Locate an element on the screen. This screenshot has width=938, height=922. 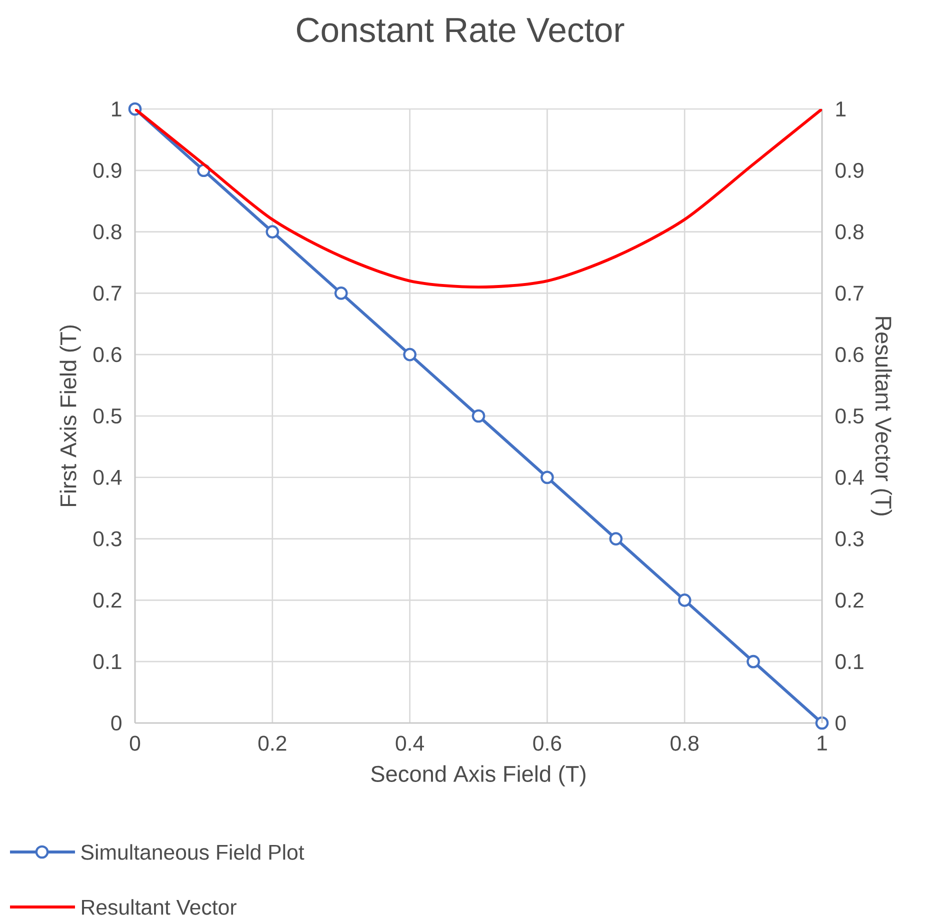
y-axis-title: First Axis Field (T) is located at coordinates (70, 415).